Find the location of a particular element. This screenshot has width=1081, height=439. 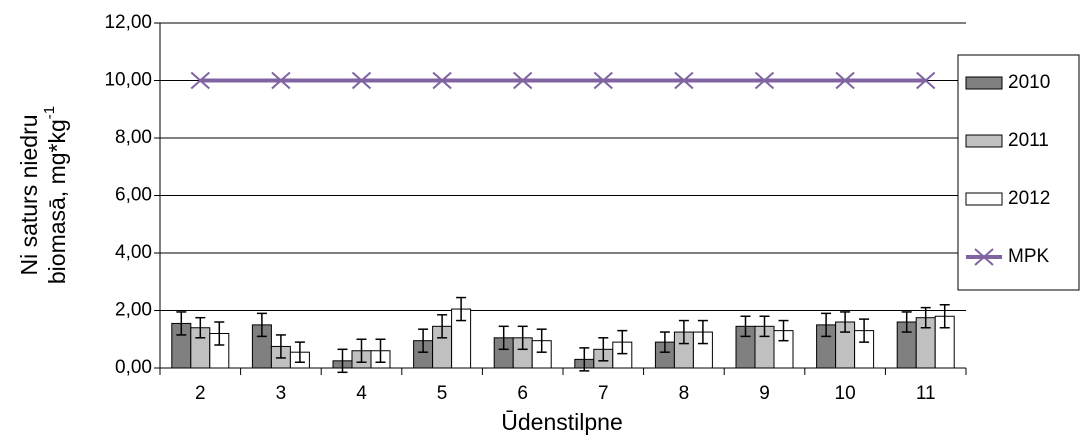

y-tick-label: 10,00 is located at coordinates (128, 80).